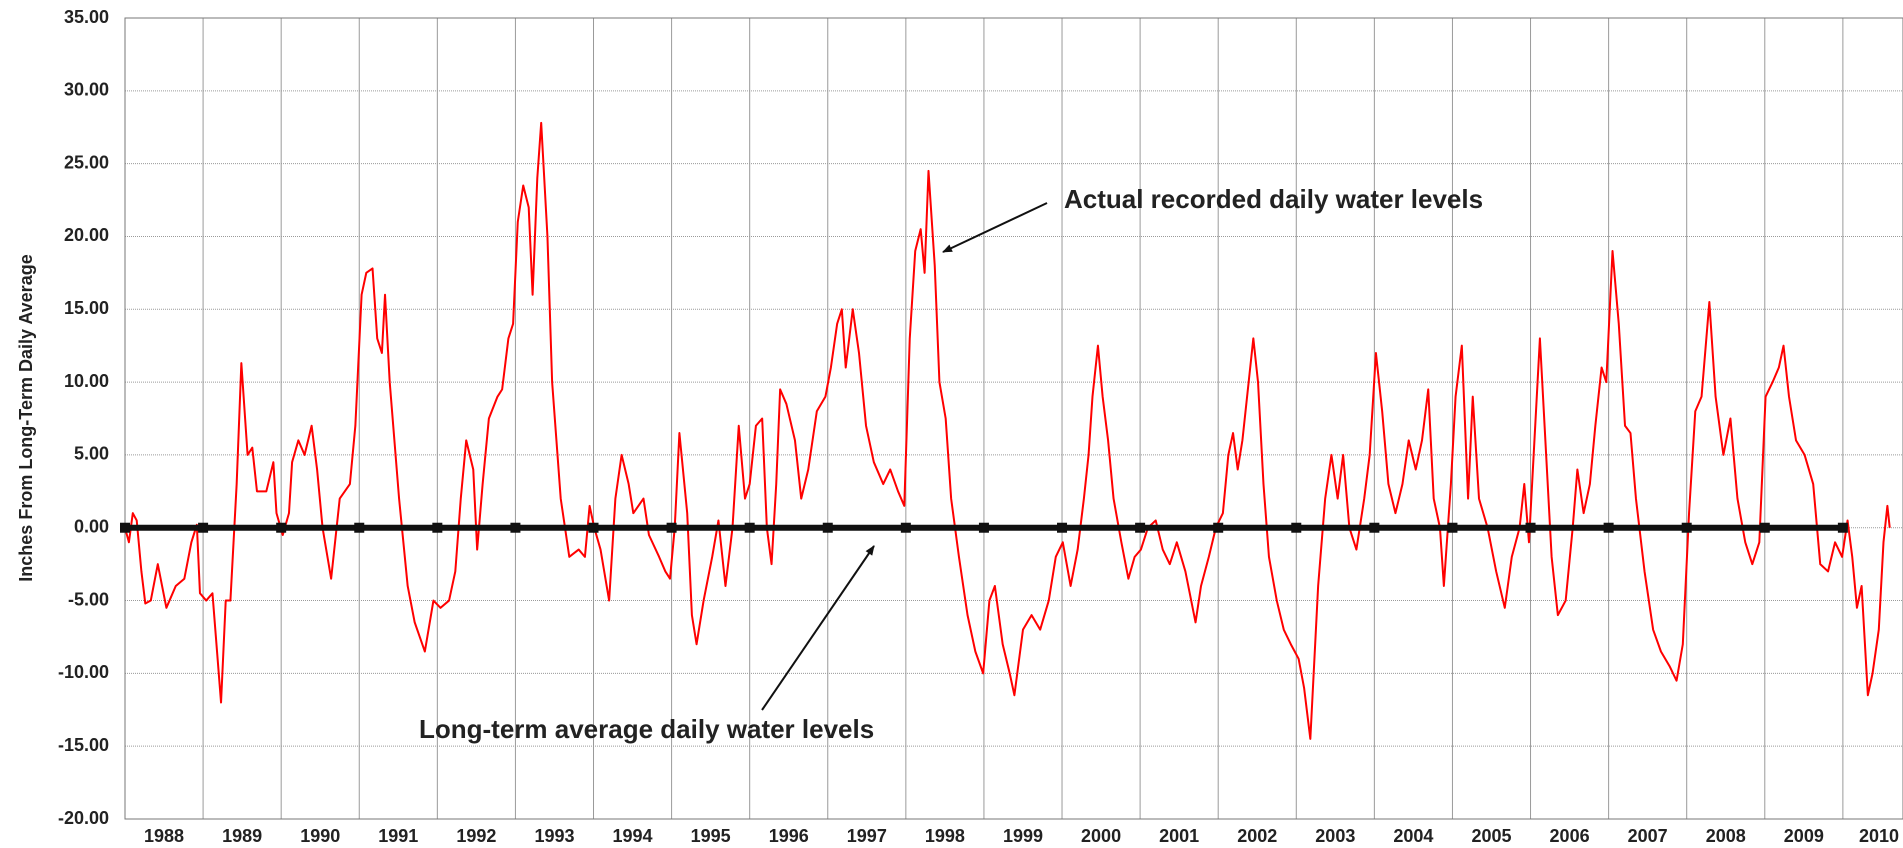 The height and width of the screenshot is (848, 1903). What do you see at coordinates (646, 729) in the screenshot?
I see `annotation: Long-term average daily water levels` at bounding box center [646, 729].